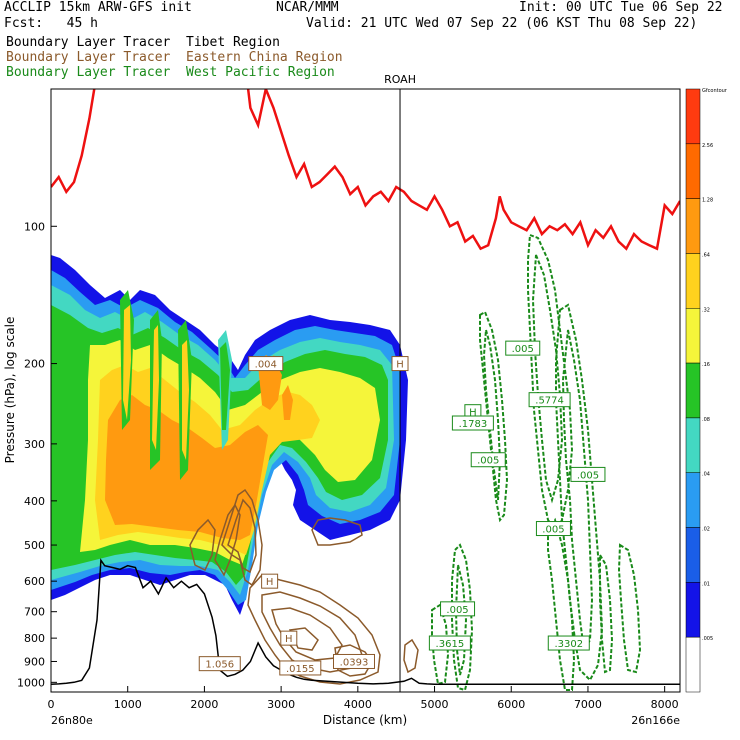 This screenshot has width=740, height=740. What do you see at coordinates (435, 704) in the screenshot?
I see `x-tick-label: 5000` at bounding box center [435, 704].